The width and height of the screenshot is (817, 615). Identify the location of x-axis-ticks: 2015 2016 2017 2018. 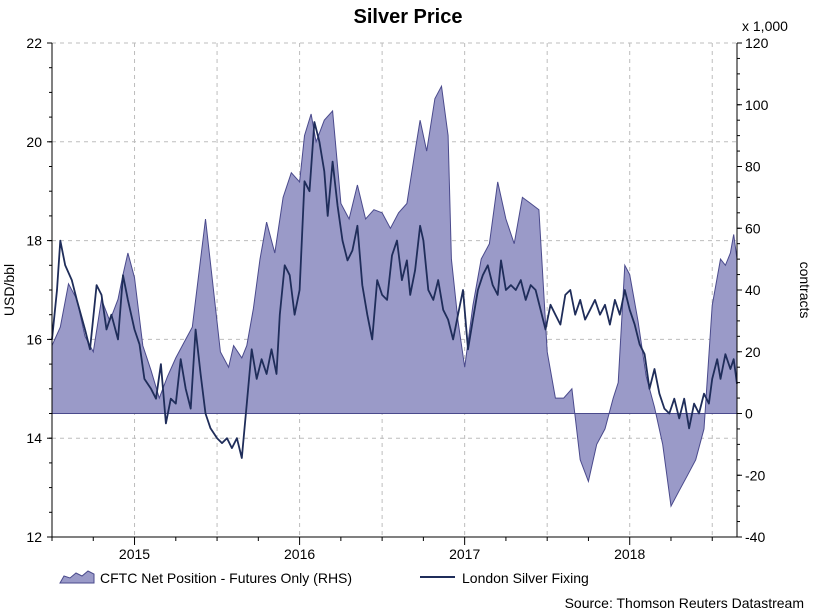
(382, 549).